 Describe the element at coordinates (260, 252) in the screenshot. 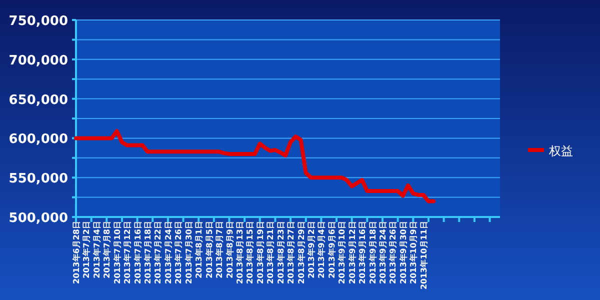

I see `x-tick-label: 2013年8月19日` at that location.